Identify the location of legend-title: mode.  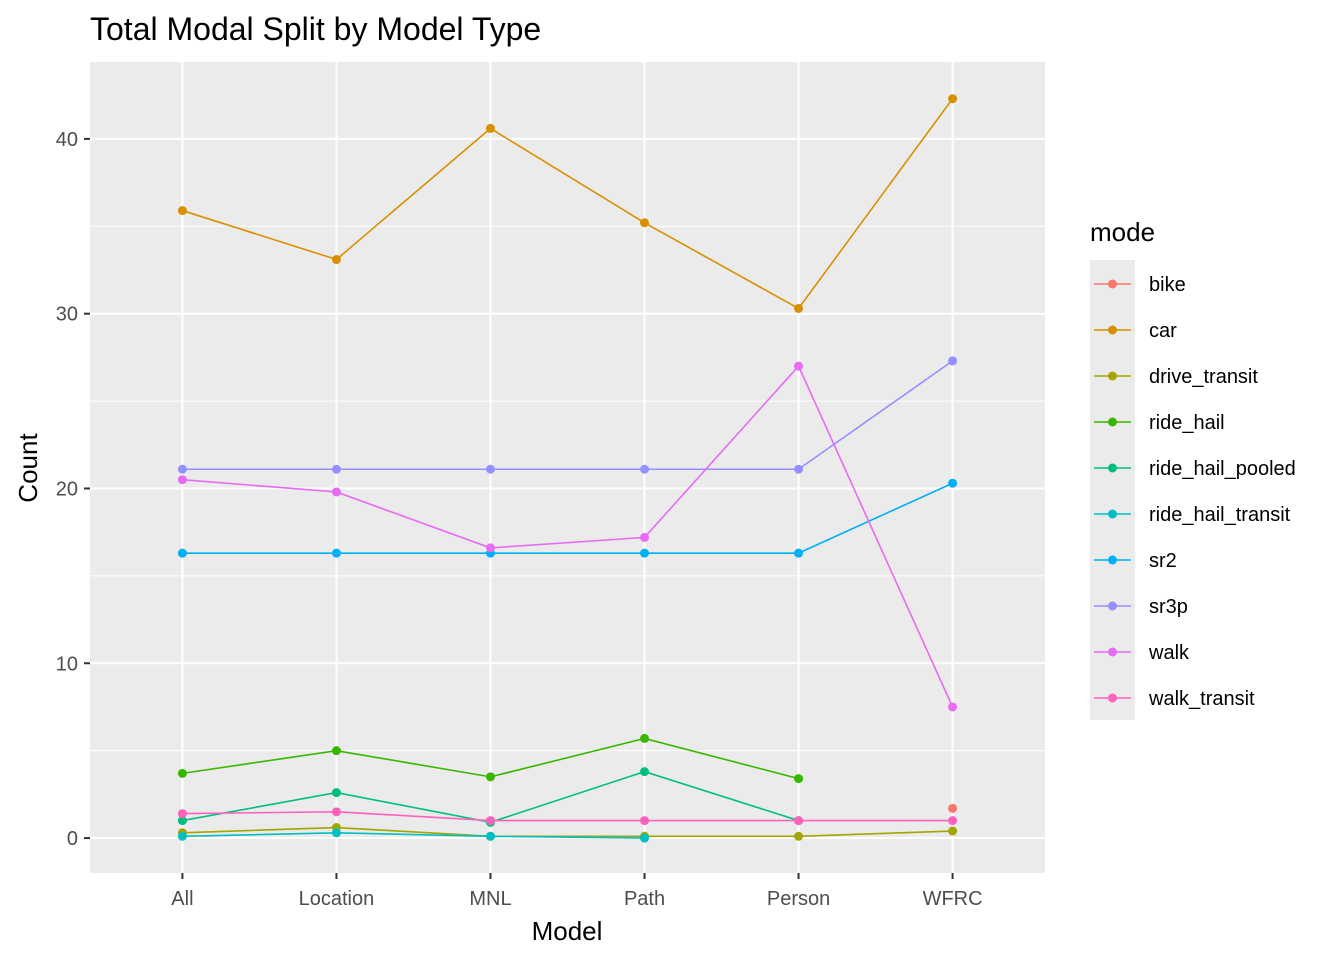
(1122, 232).